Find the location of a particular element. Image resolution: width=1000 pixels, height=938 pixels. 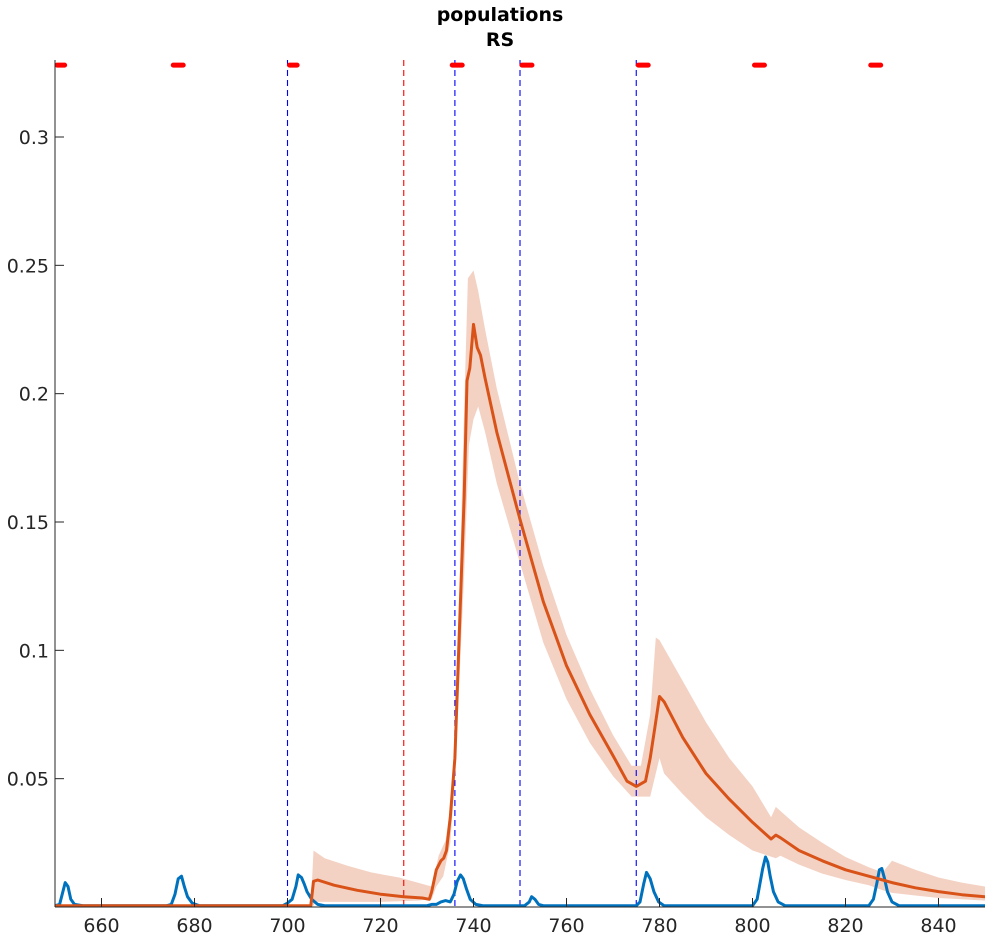

x-tick-label-700: 700 is located at coordinates (287, 926).